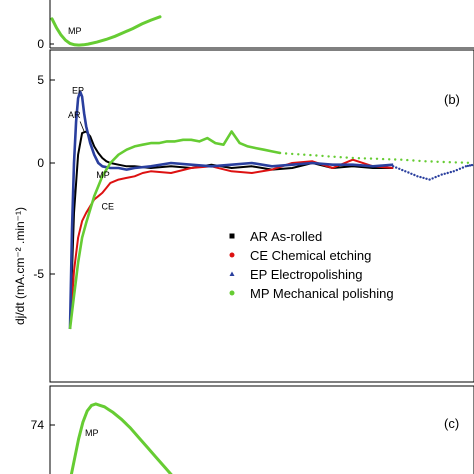  I want to click on annotation-leader-ar, so click(82, 126).